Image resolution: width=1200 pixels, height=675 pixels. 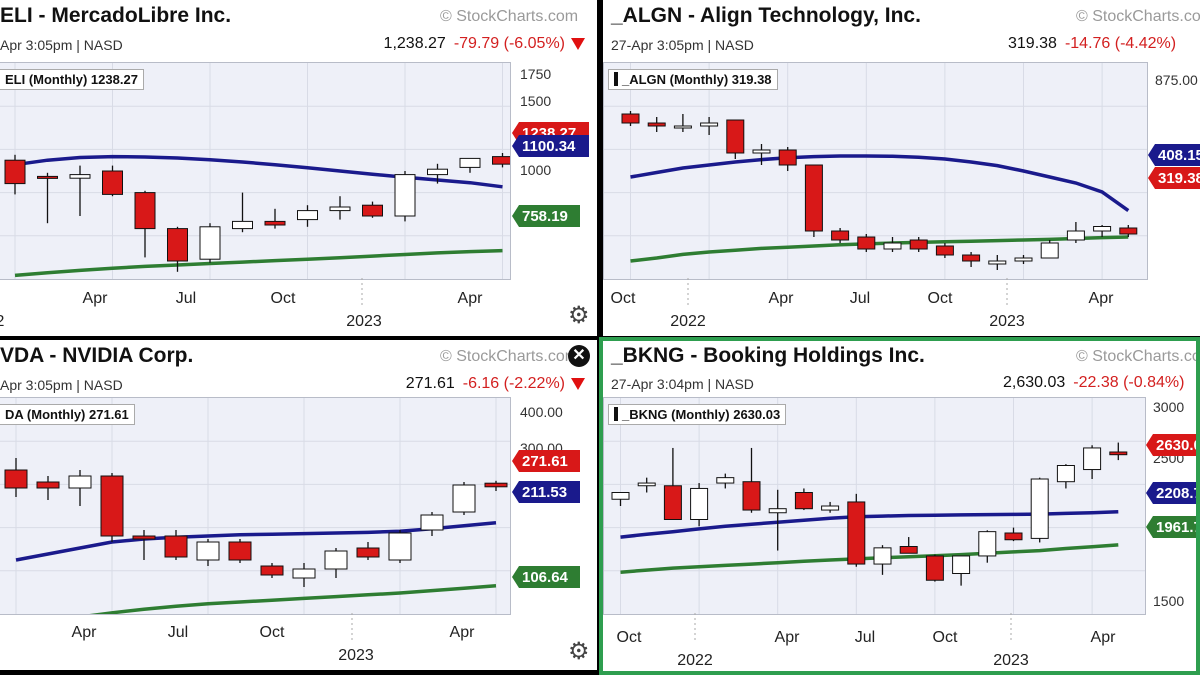 I want to click on quote-line: 319.38 -14.76 (-4.42%), so click(x=1092, y=44).